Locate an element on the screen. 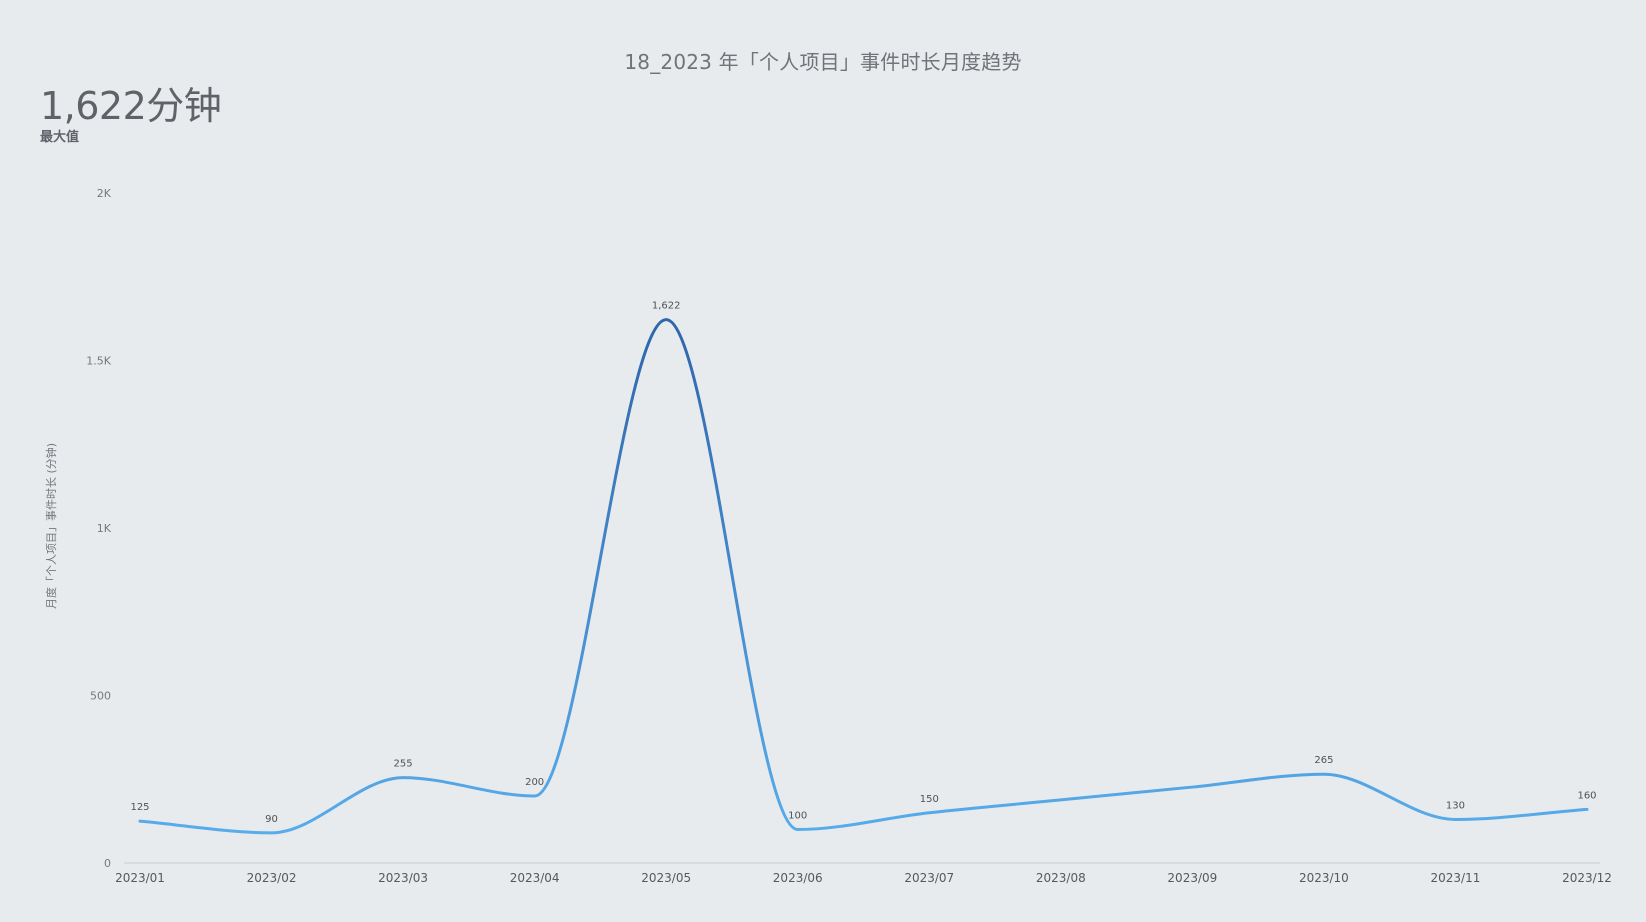 Image resolution: width=1646 pixels, height=922 pixels. data-label: 125 is located at coordinates (139, 807).